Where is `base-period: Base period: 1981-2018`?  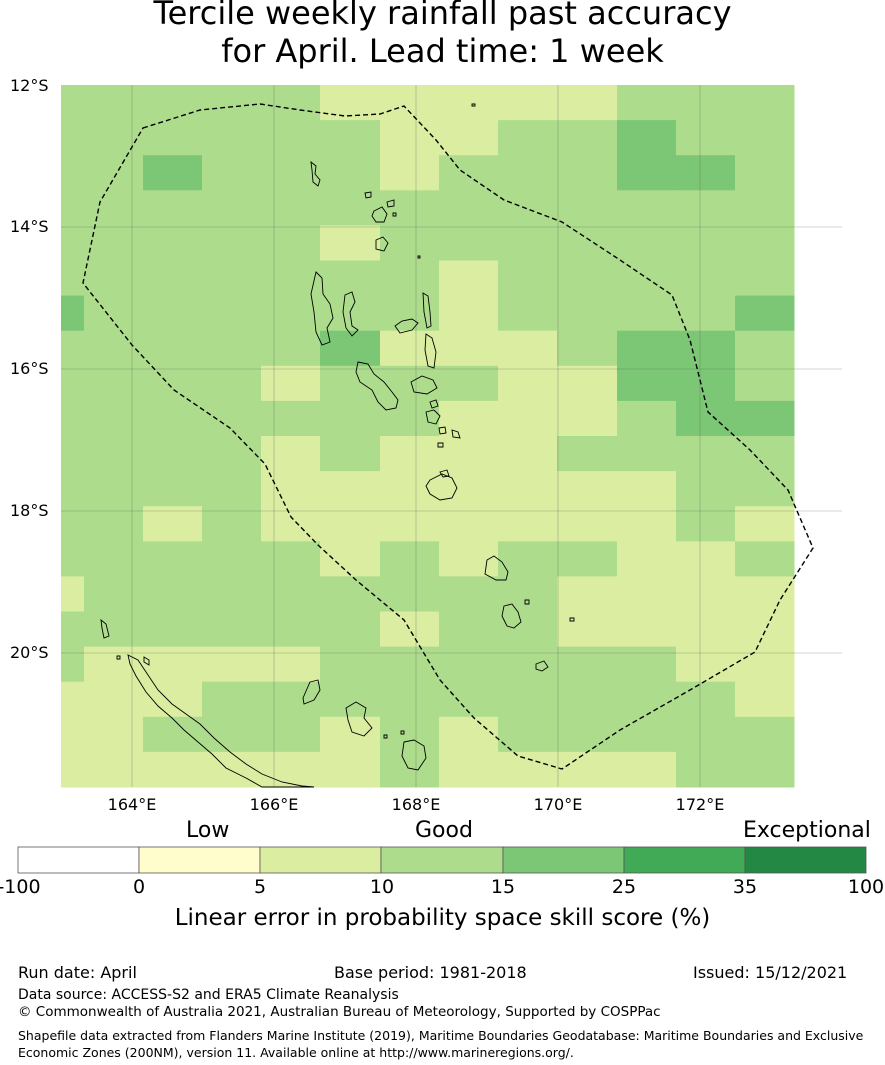
base-period: Base period: 1981-2018 is located at coordinates (430, 972).